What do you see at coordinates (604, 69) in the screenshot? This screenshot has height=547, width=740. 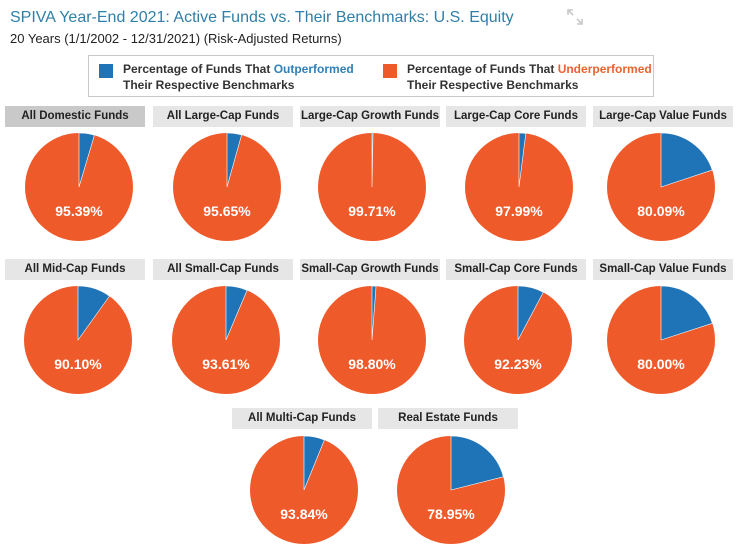 I see `legend-underperformed-highlight: Underperformed` at bounding box center [604, 69].